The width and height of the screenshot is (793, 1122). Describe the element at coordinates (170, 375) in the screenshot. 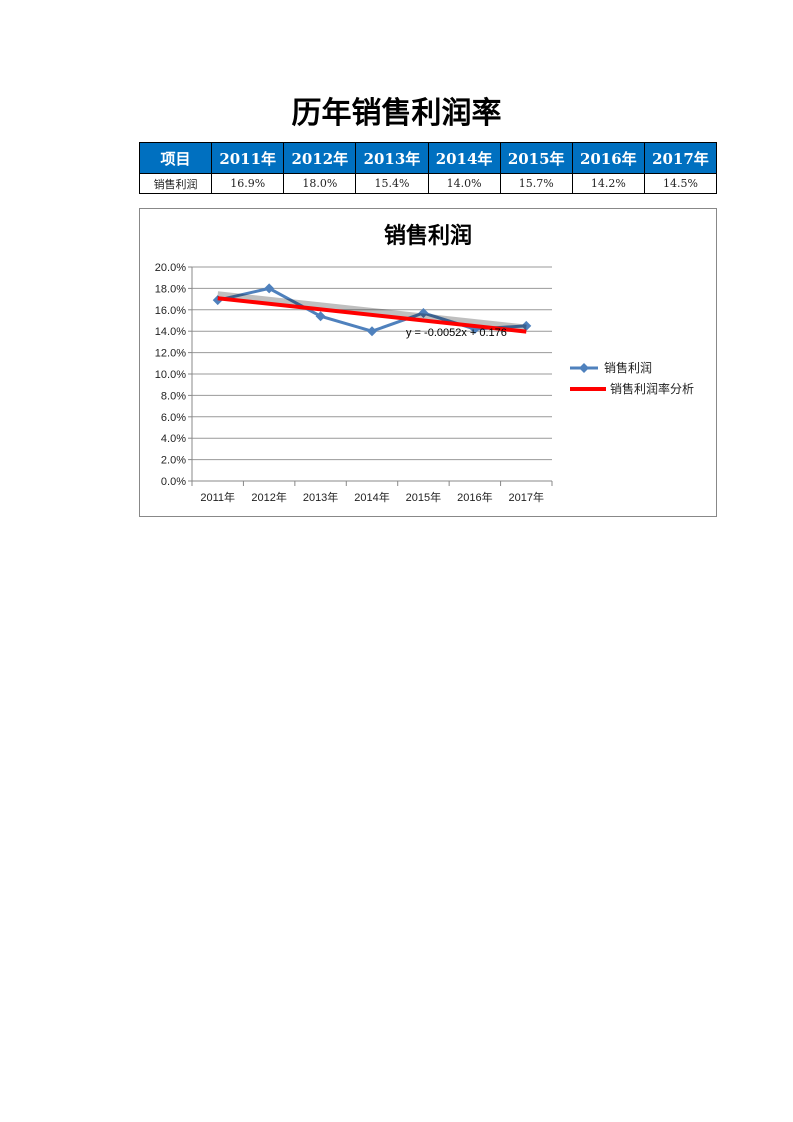

I see `y-tick-label: 10.0%` at that location.